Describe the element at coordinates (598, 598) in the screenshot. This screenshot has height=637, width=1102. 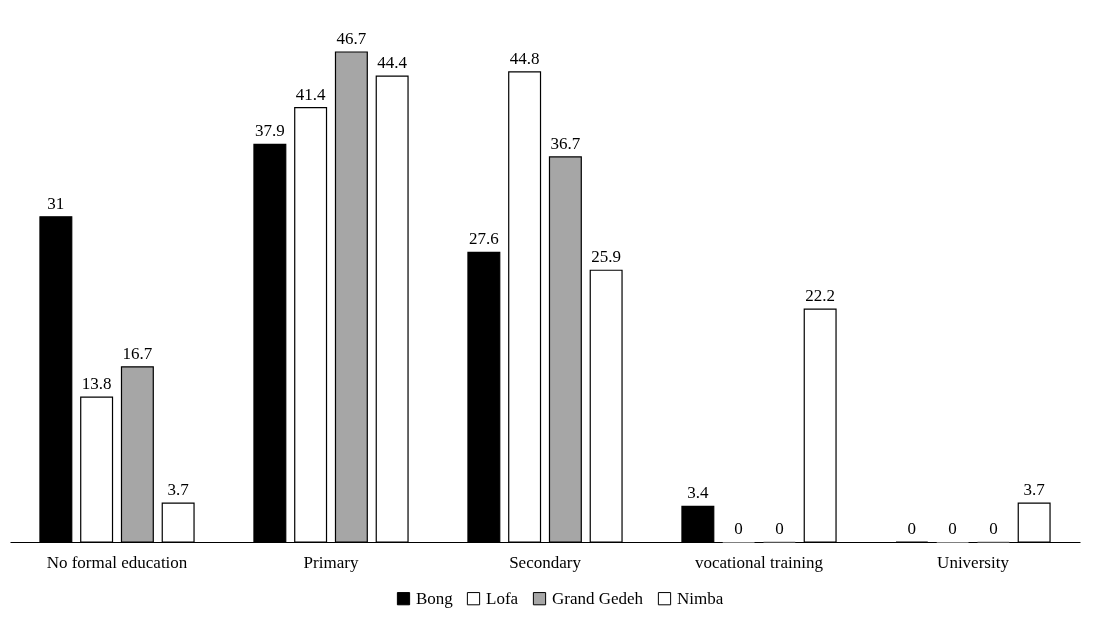
I see `legend-label: Grand Gedeh` at that location.